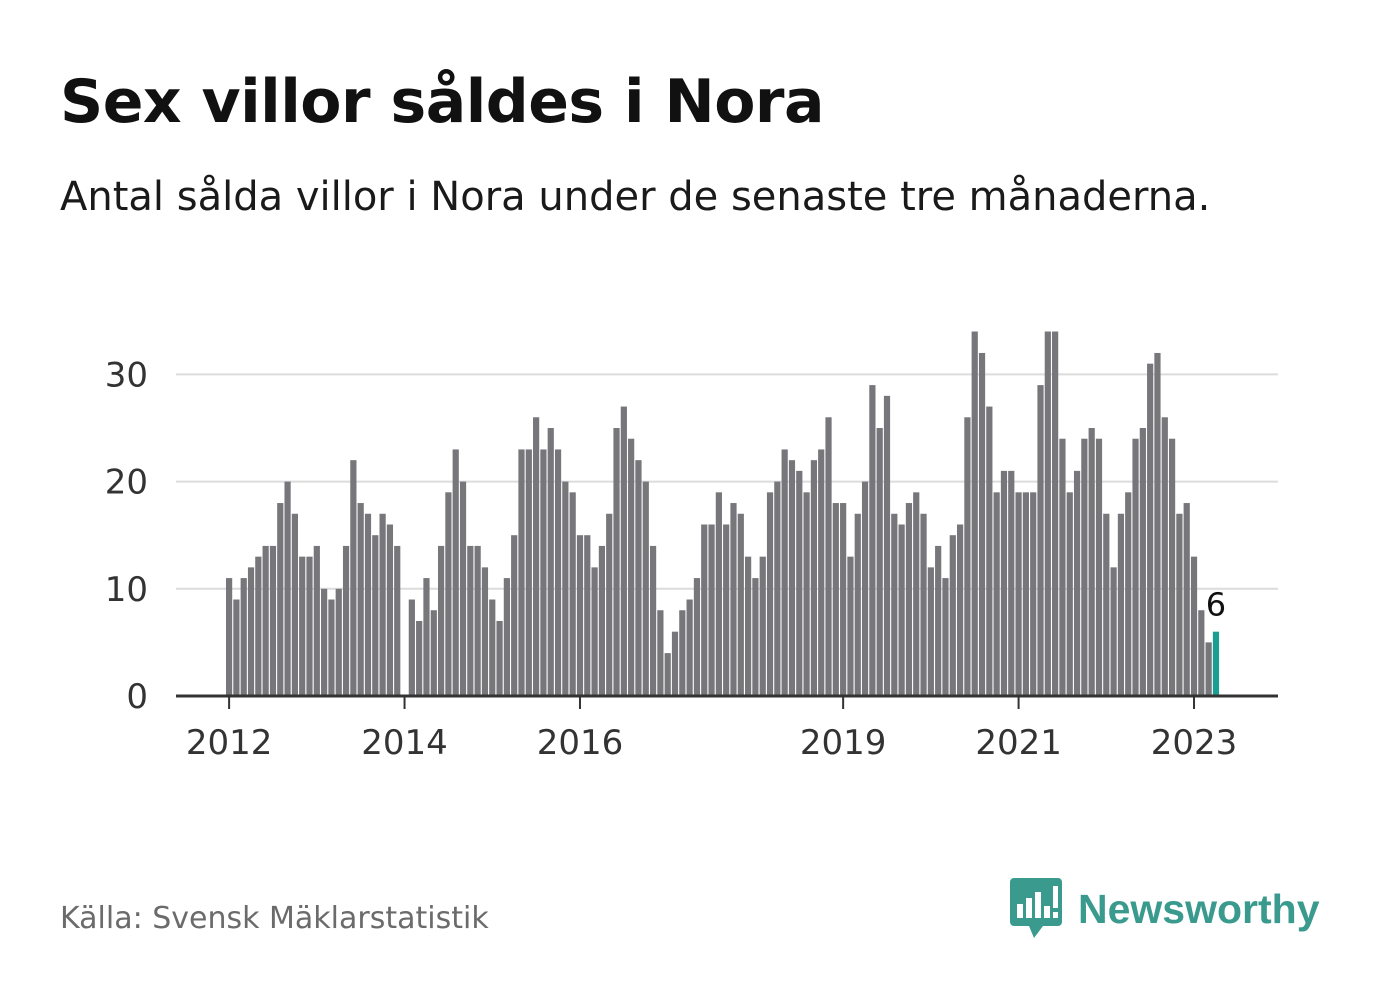 This screenshot has height=999, width=1382. Describe the element at coordinates (712, 702) in the screenshot. I see `x-axis-ticks` at that location.